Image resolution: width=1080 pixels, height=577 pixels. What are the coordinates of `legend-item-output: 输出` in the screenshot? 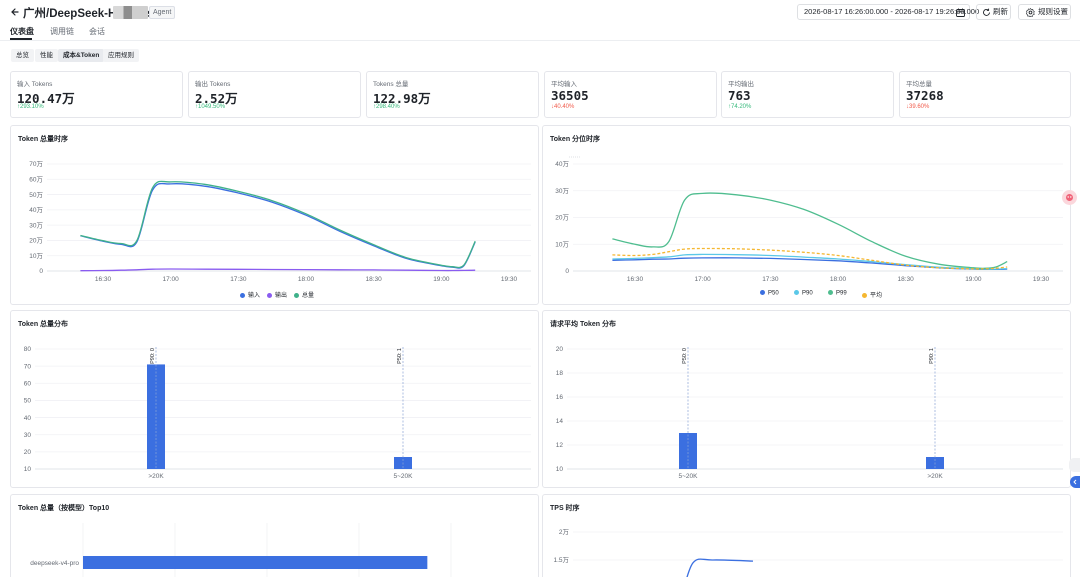 It's located at (277, 294).